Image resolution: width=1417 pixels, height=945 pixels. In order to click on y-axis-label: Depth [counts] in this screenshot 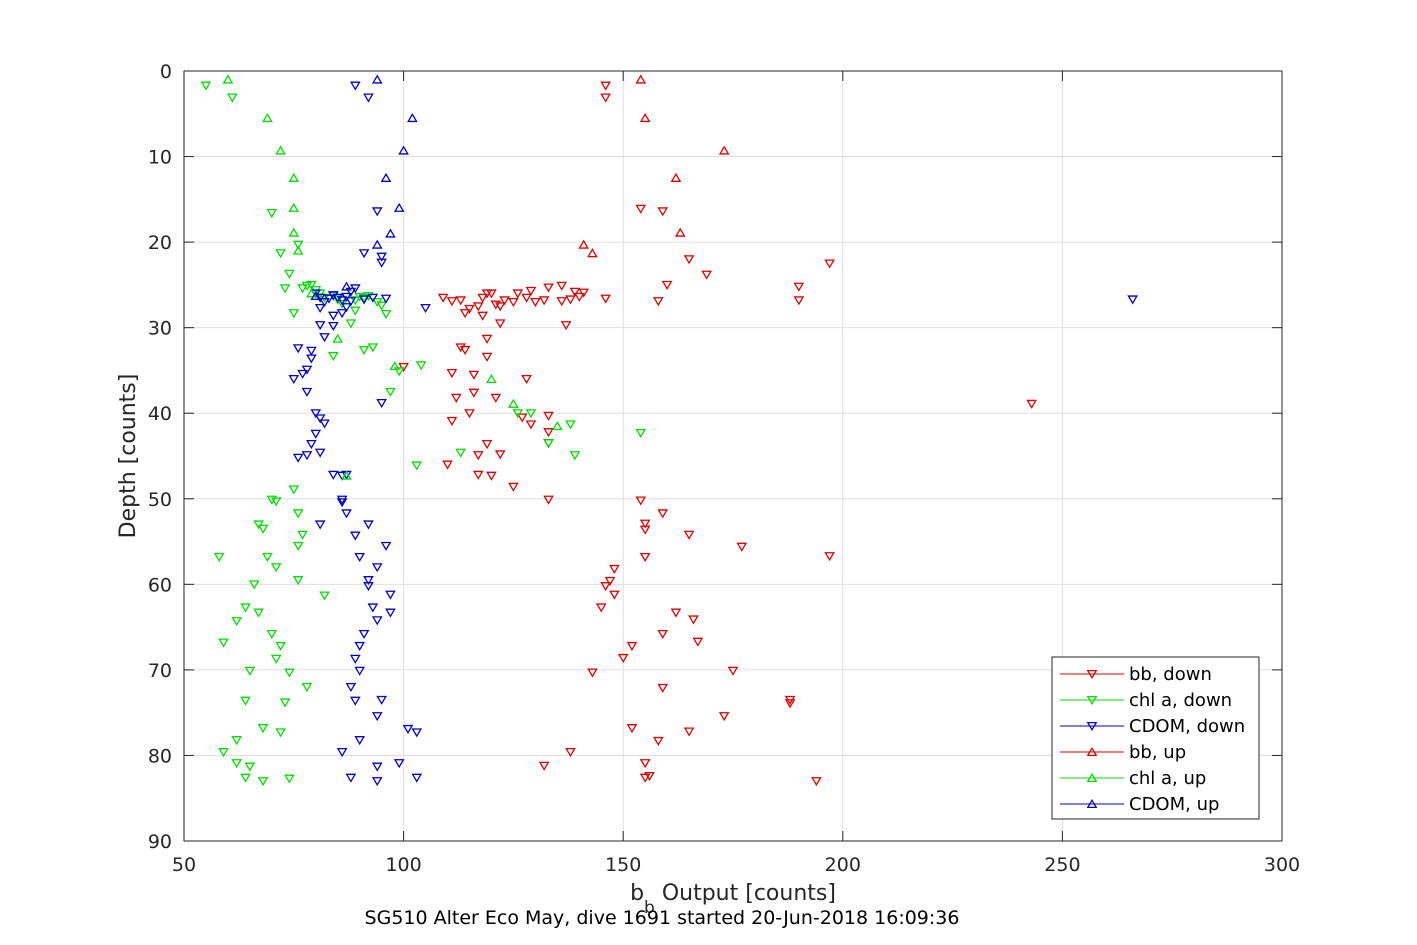, I will do `click(128, 456)`.